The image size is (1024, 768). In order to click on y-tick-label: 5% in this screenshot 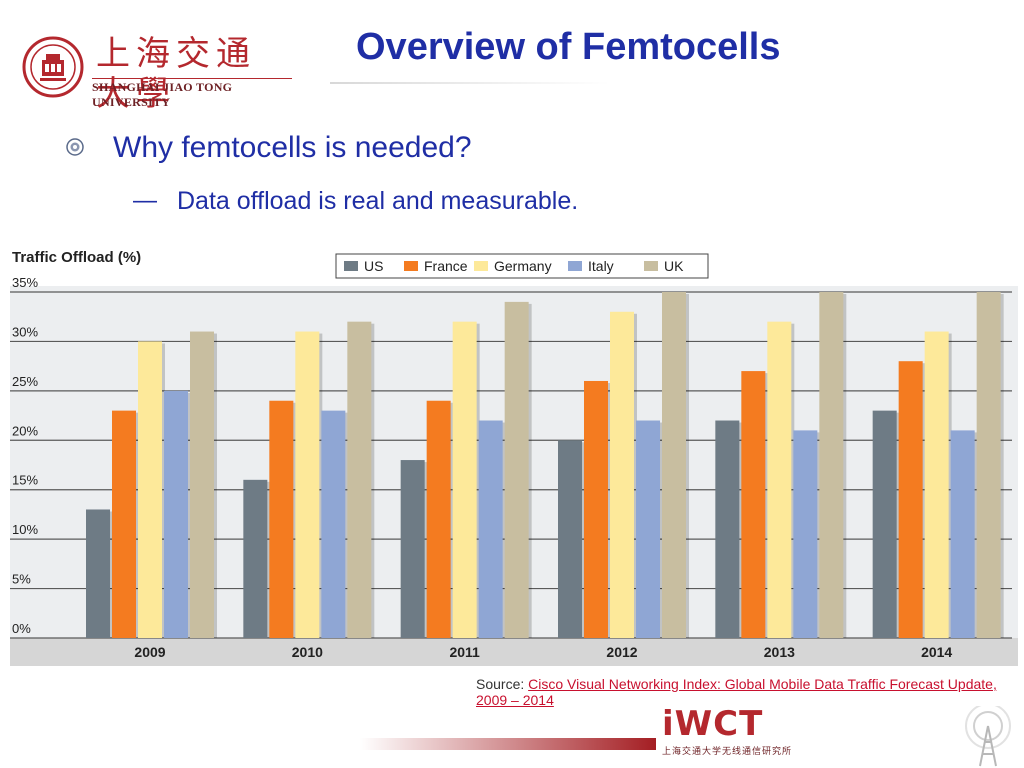, I will do `click(21, 579)`.